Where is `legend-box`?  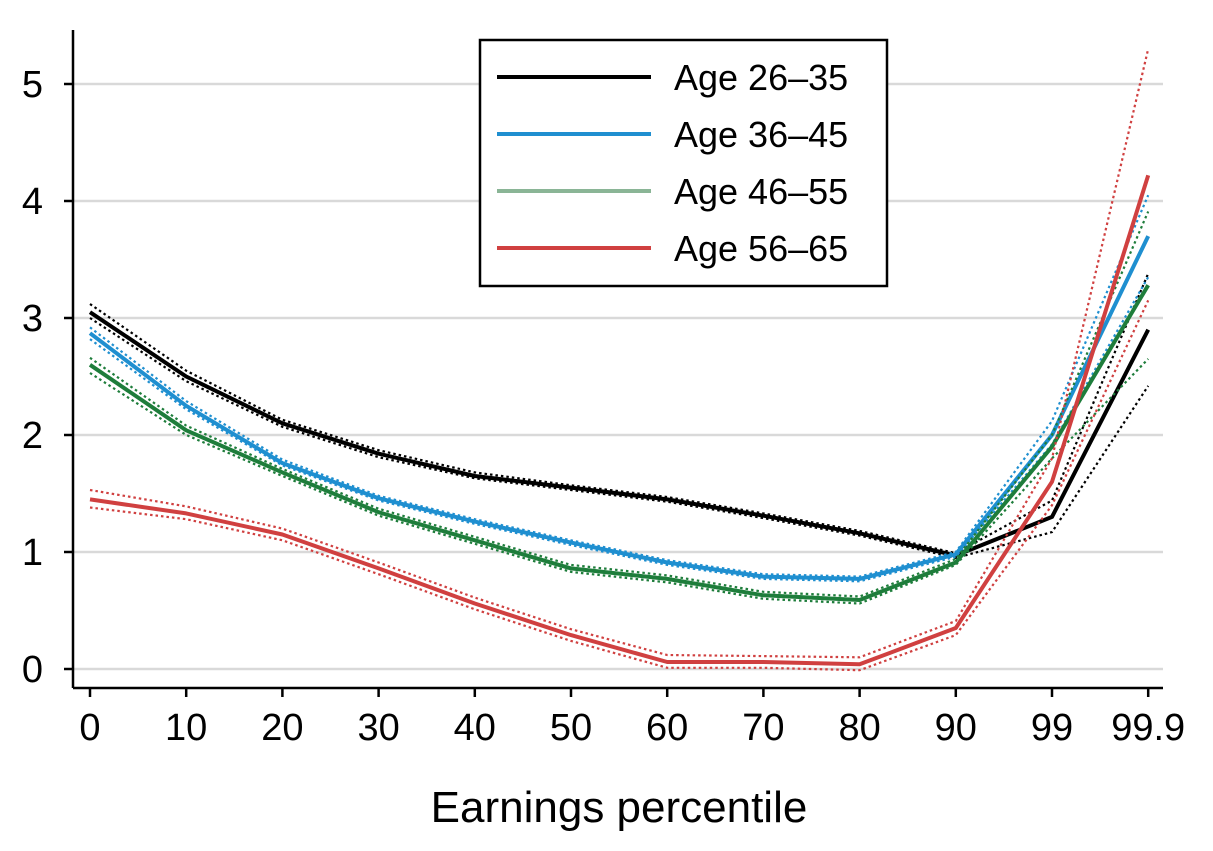
legend-box is located at coordinates (683, 163).